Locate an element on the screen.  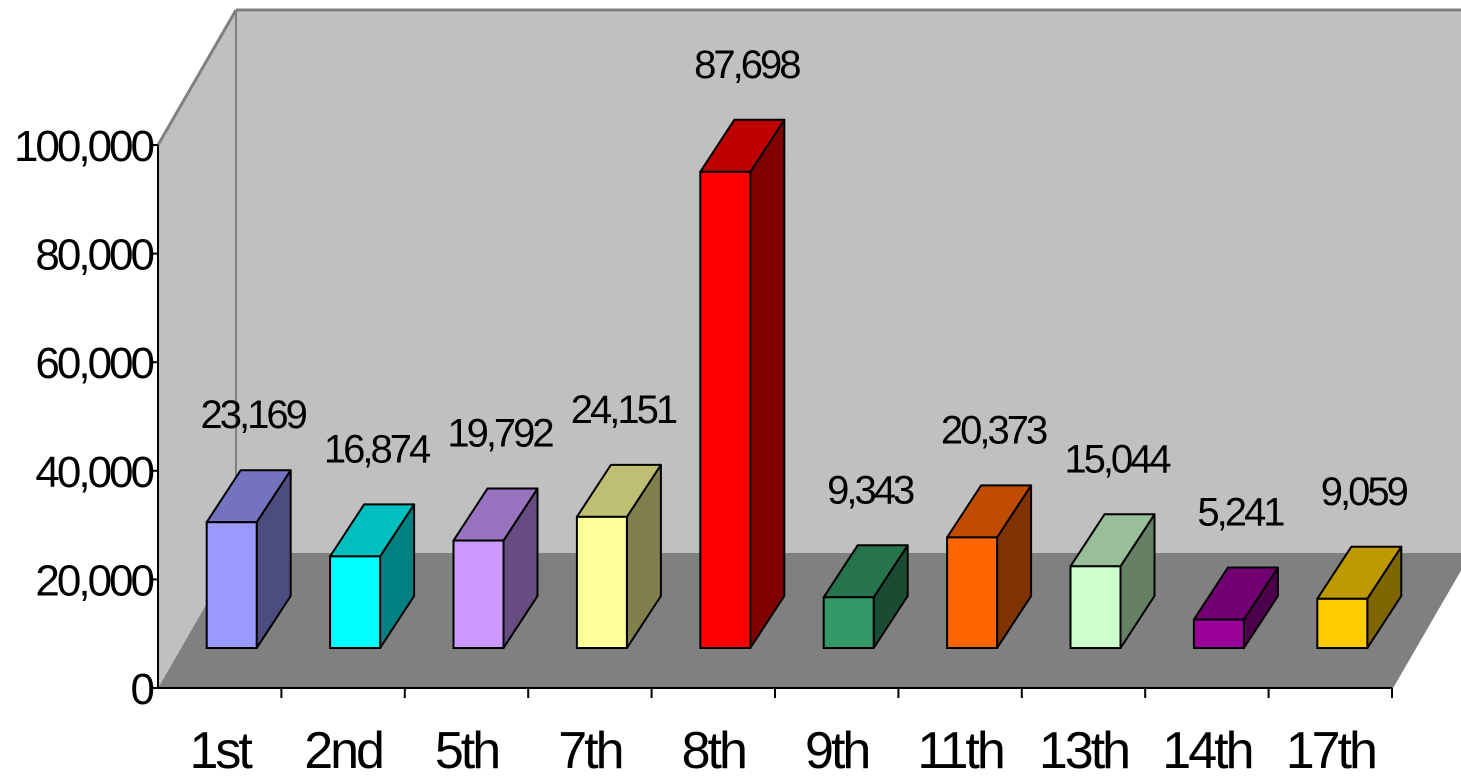
y-tick-label: 60,000 is located at coordinates (94, 363).